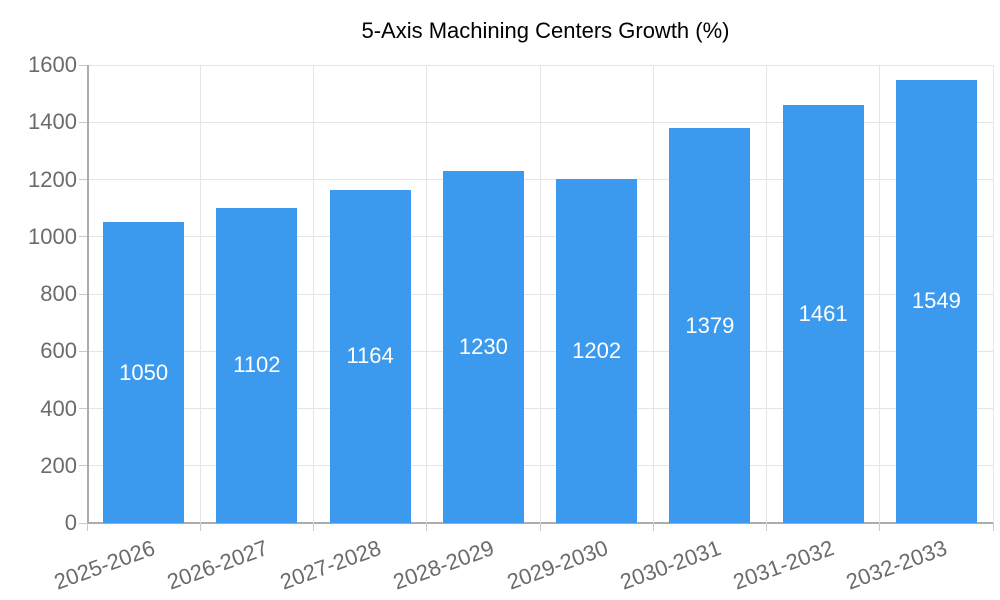 Image resolution: width=1000 pixels, height=600 pixels. Describe the element at coordinates (58, 293) in the screenshot. I see `y-tick-label: 800` at that location.